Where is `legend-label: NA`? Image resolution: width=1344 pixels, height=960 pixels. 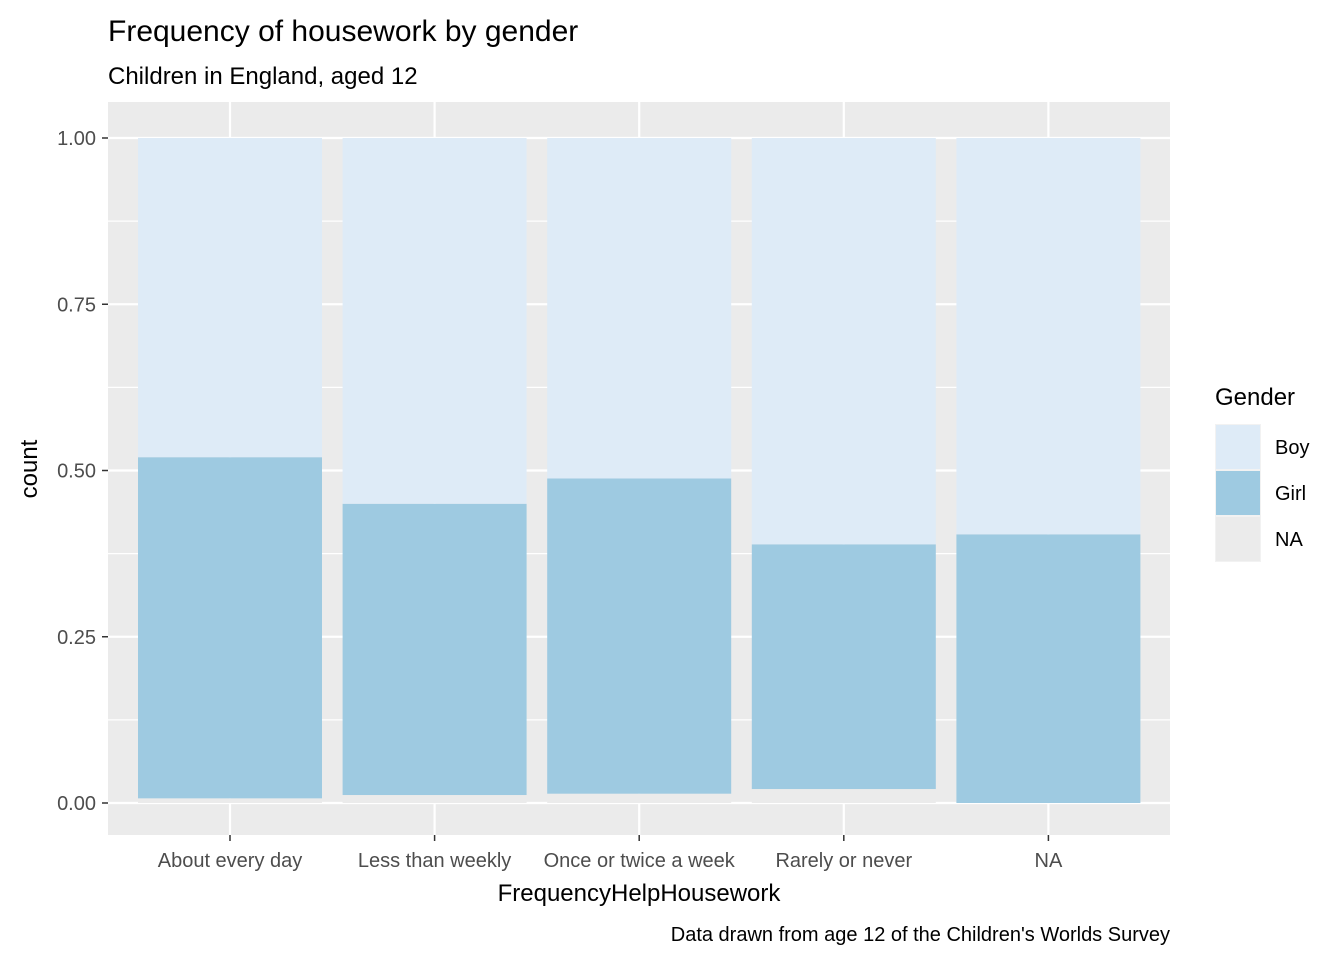
legend-label: NA is located at coordinates (1289, 540).